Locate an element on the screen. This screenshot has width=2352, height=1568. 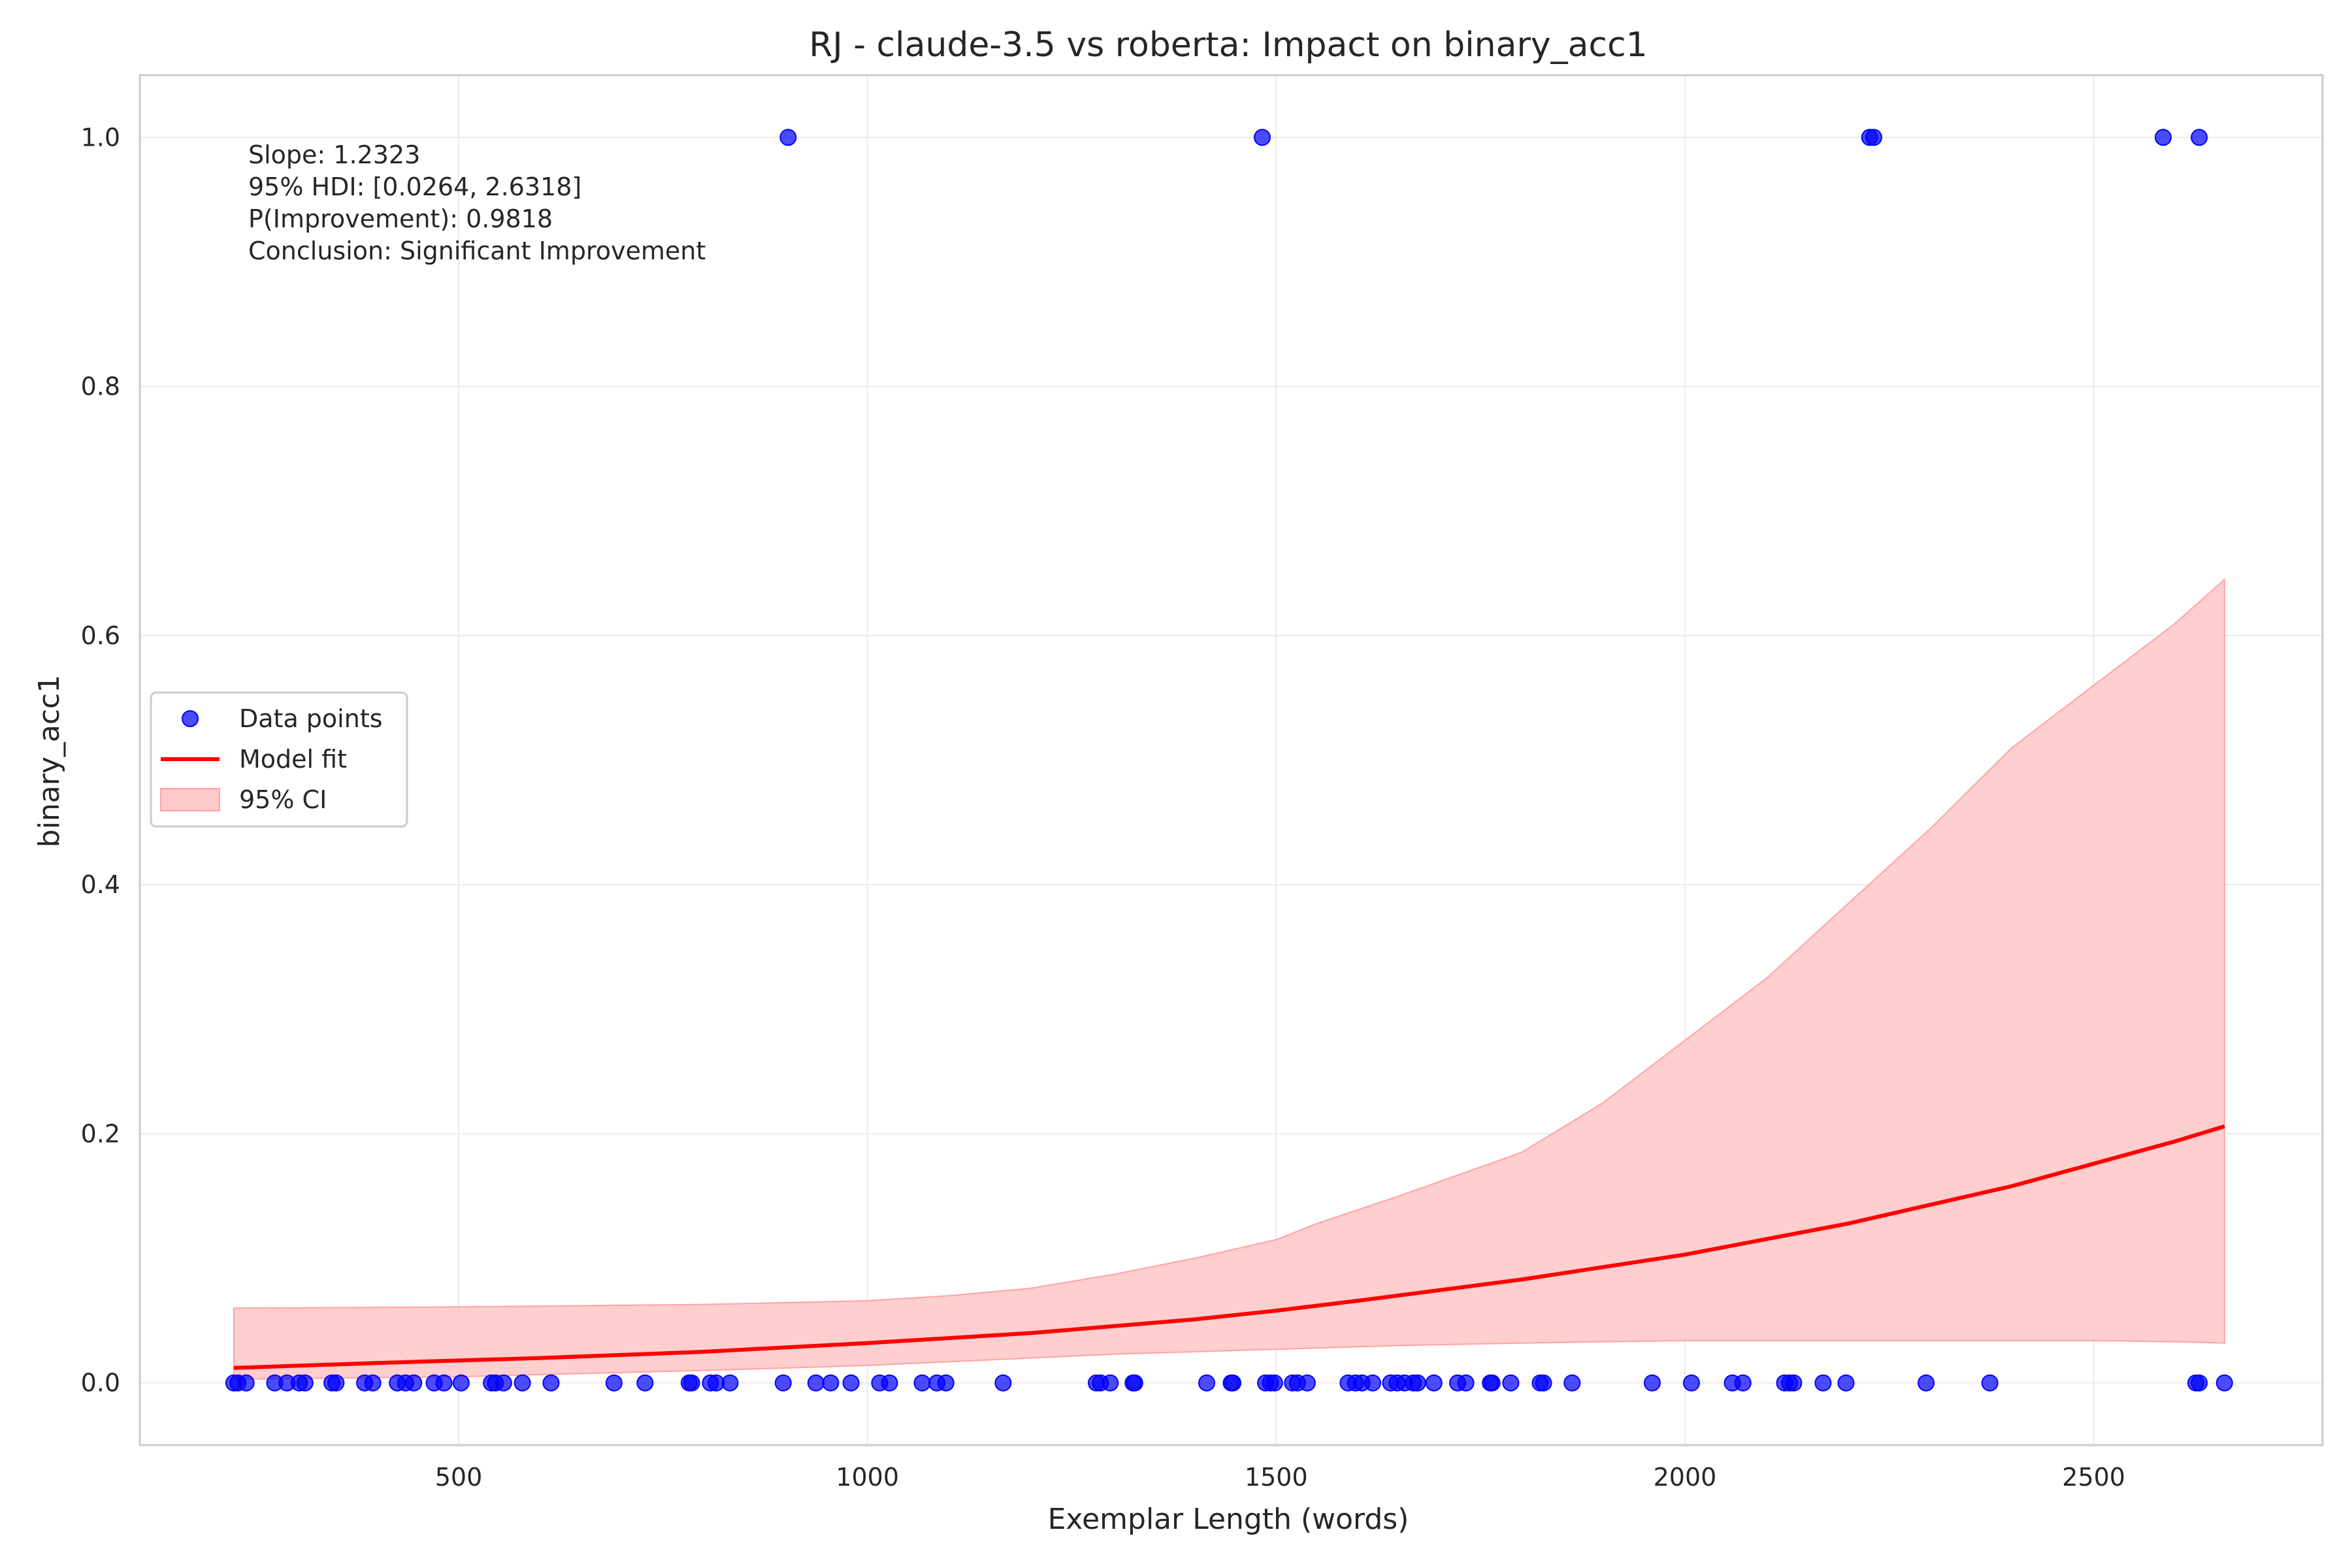
annotation-probability: P(Improvement): 0.9818 is located at coordinates (400, 218).